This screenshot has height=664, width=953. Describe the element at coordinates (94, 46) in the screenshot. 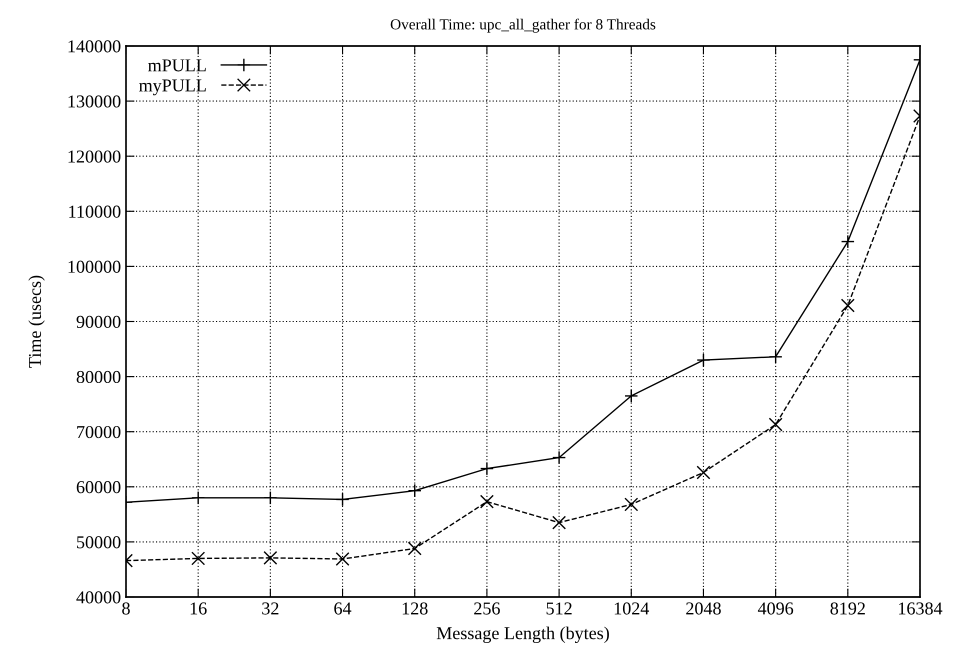

I see `y-tick-label: 140000` at that location.